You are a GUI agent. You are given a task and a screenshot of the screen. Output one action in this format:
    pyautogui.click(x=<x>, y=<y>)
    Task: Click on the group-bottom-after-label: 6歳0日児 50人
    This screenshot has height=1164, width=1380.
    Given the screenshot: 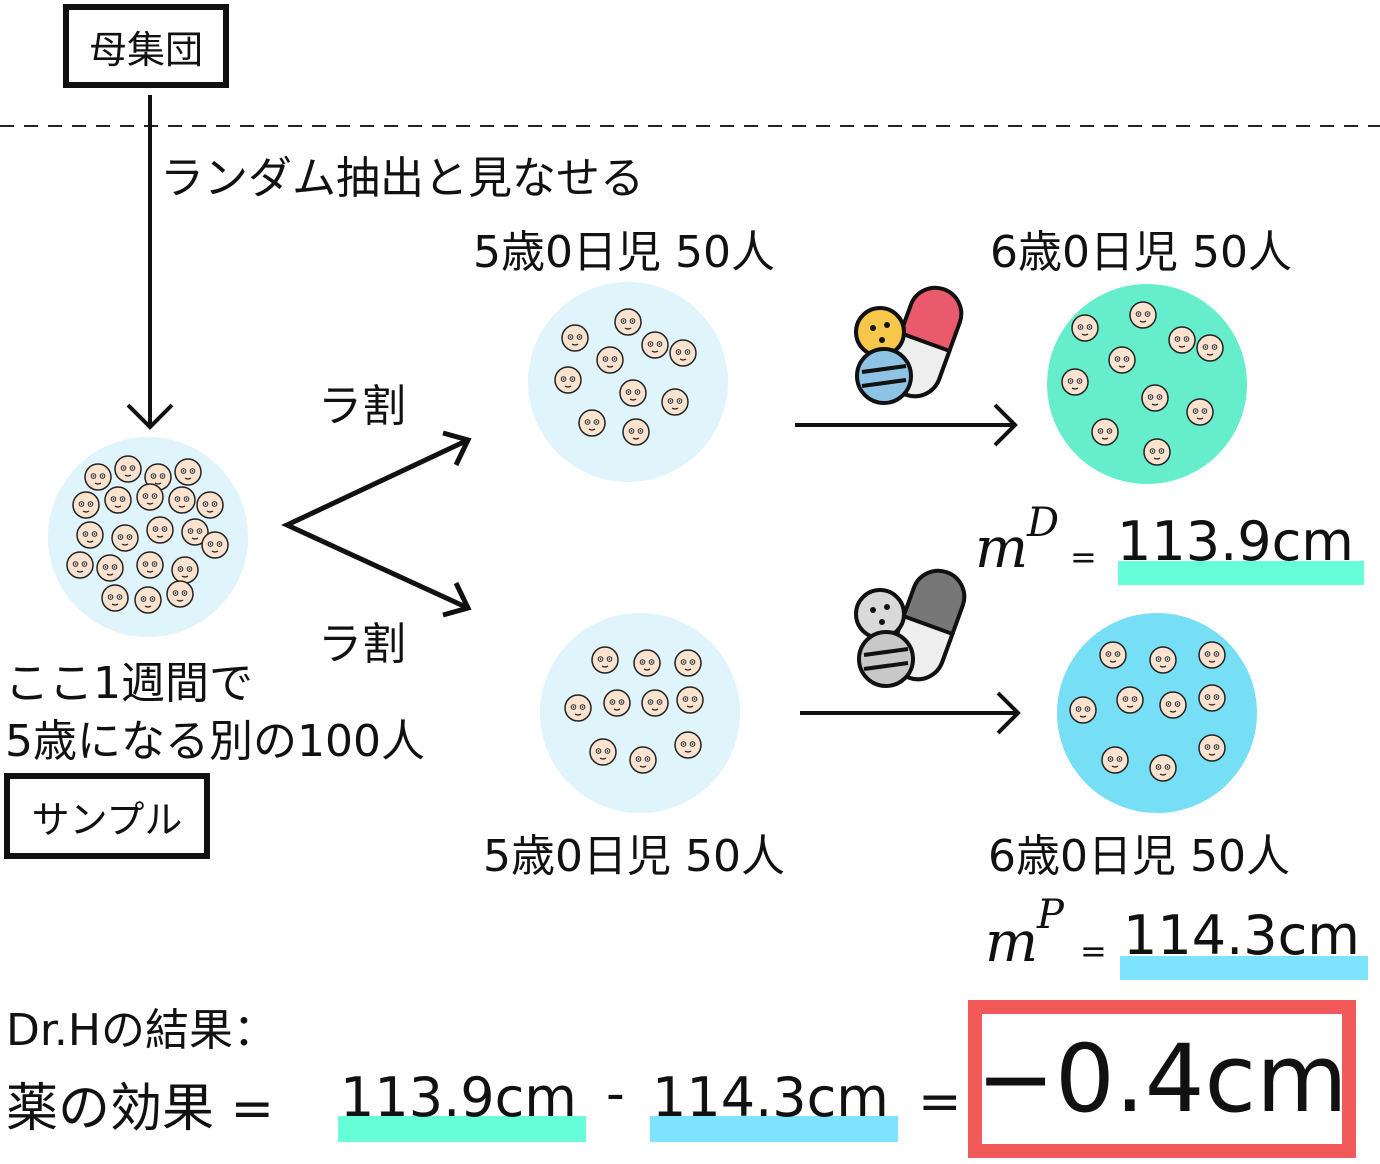 What is the action you would take?
    pyautogui.click(x=1139, y=856)
    